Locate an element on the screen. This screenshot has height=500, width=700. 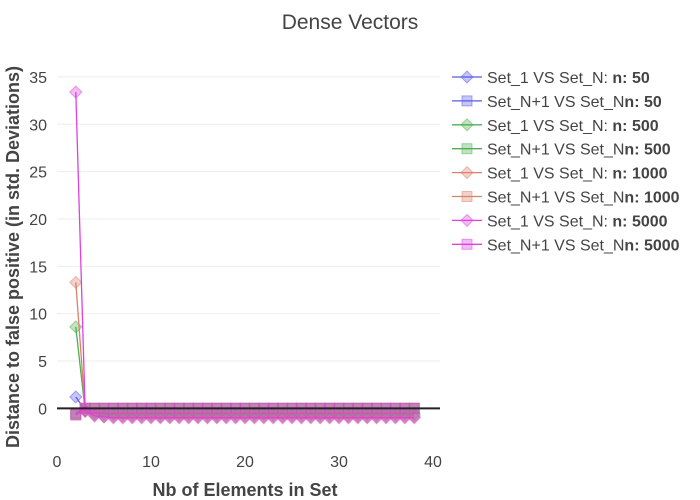
legend-label: Set_N+1 VS Set_Nn: 5000 is located at coordinates (583, 245).